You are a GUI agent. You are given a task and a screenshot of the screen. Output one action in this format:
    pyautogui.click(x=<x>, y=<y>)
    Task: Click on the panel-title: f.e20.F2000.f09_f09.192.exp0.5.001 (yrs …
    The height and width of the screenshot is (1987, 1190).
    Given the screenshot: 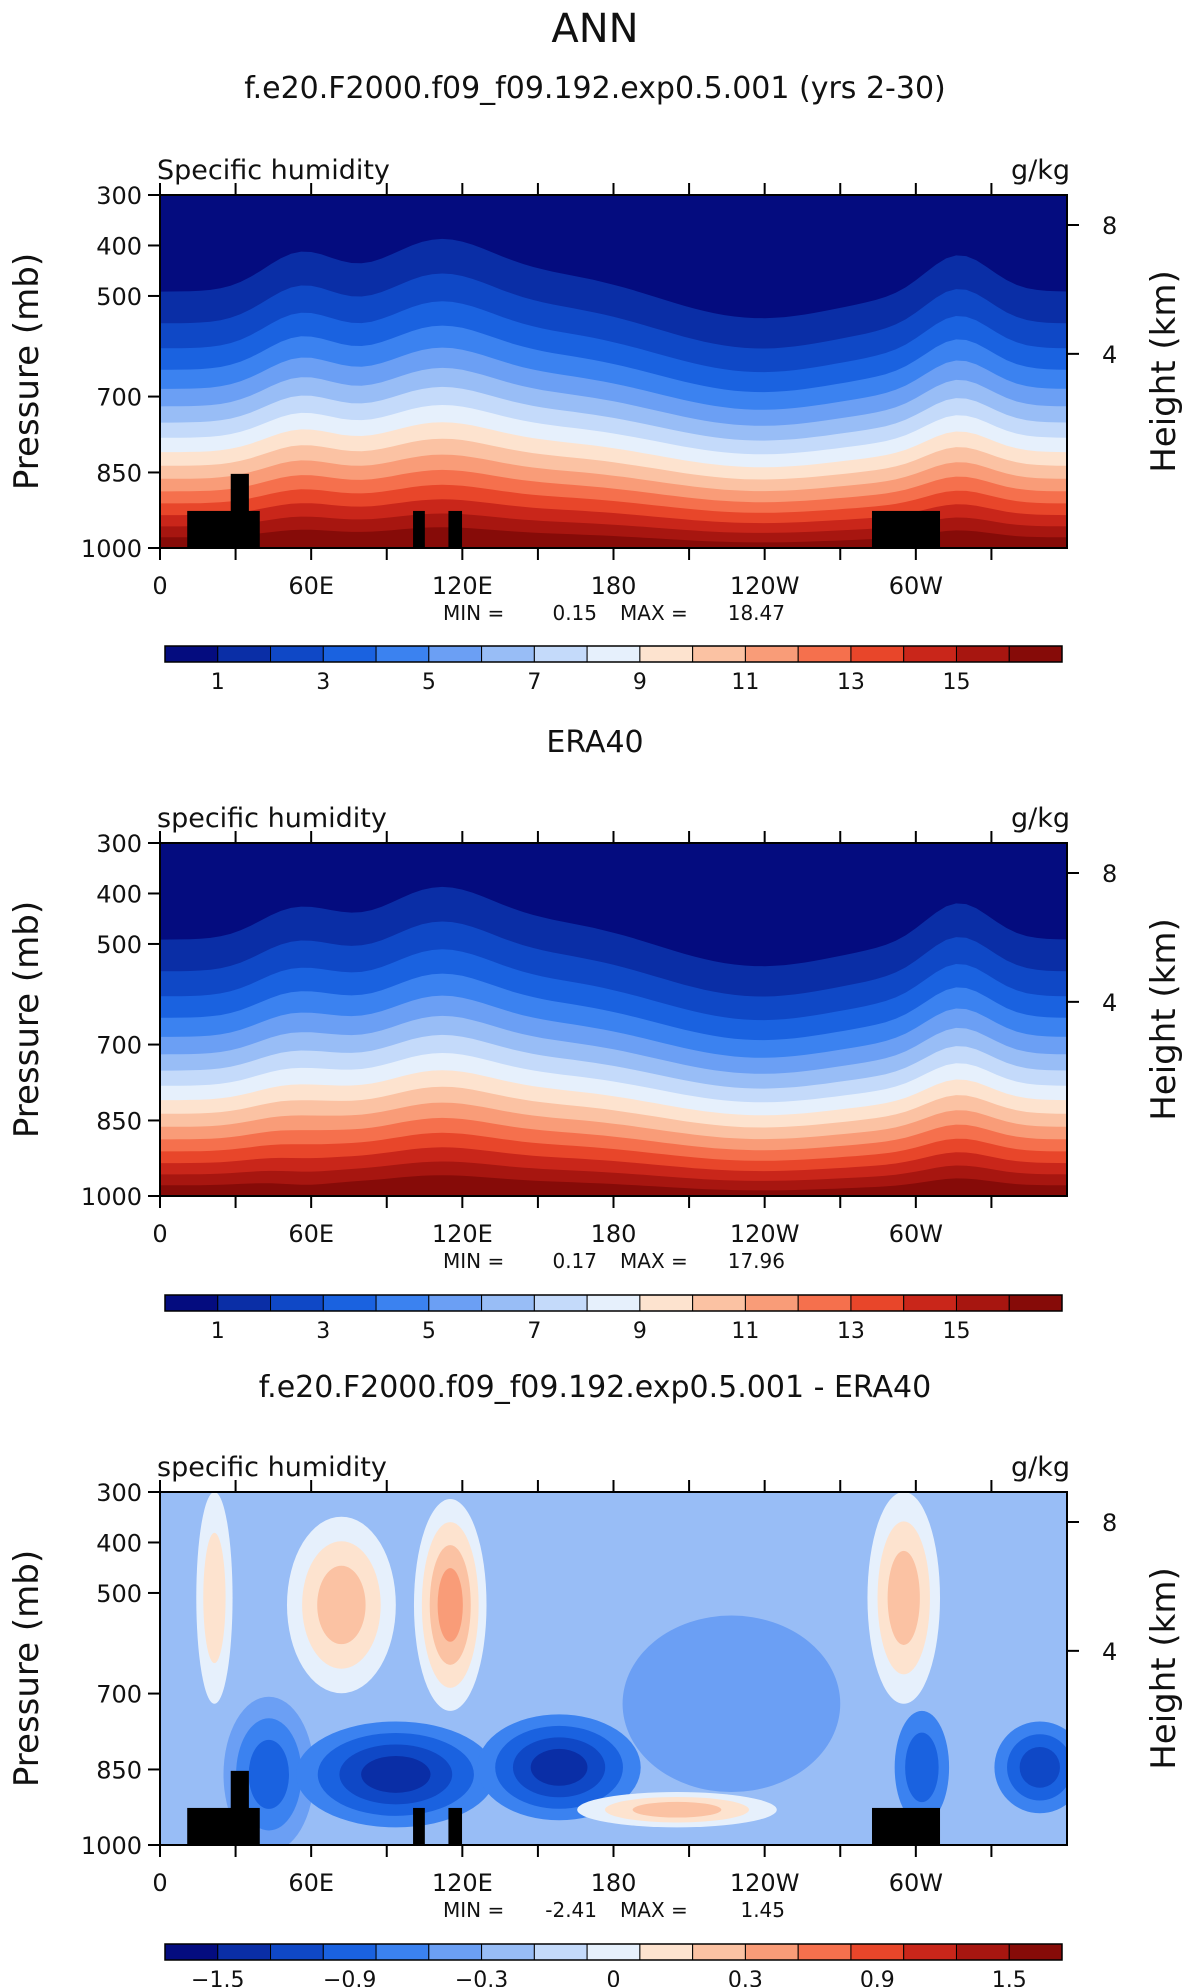 What is the action you would take?
    pyautogui.click(x=595, y=88)
    